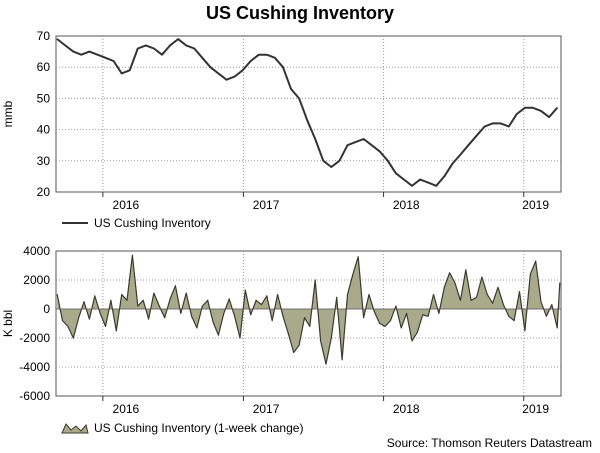 This screenshot has height=453, width=600. I want to click on y-axis-label: K bbl, so click(8, 323).